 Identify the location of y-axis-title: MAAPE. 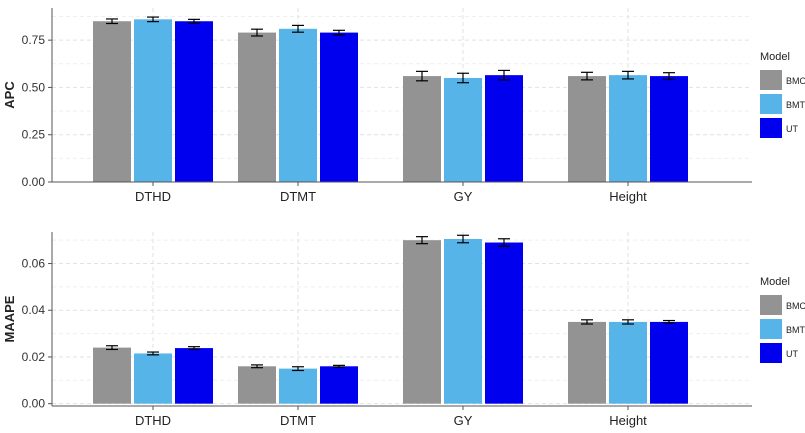
(9, 318).